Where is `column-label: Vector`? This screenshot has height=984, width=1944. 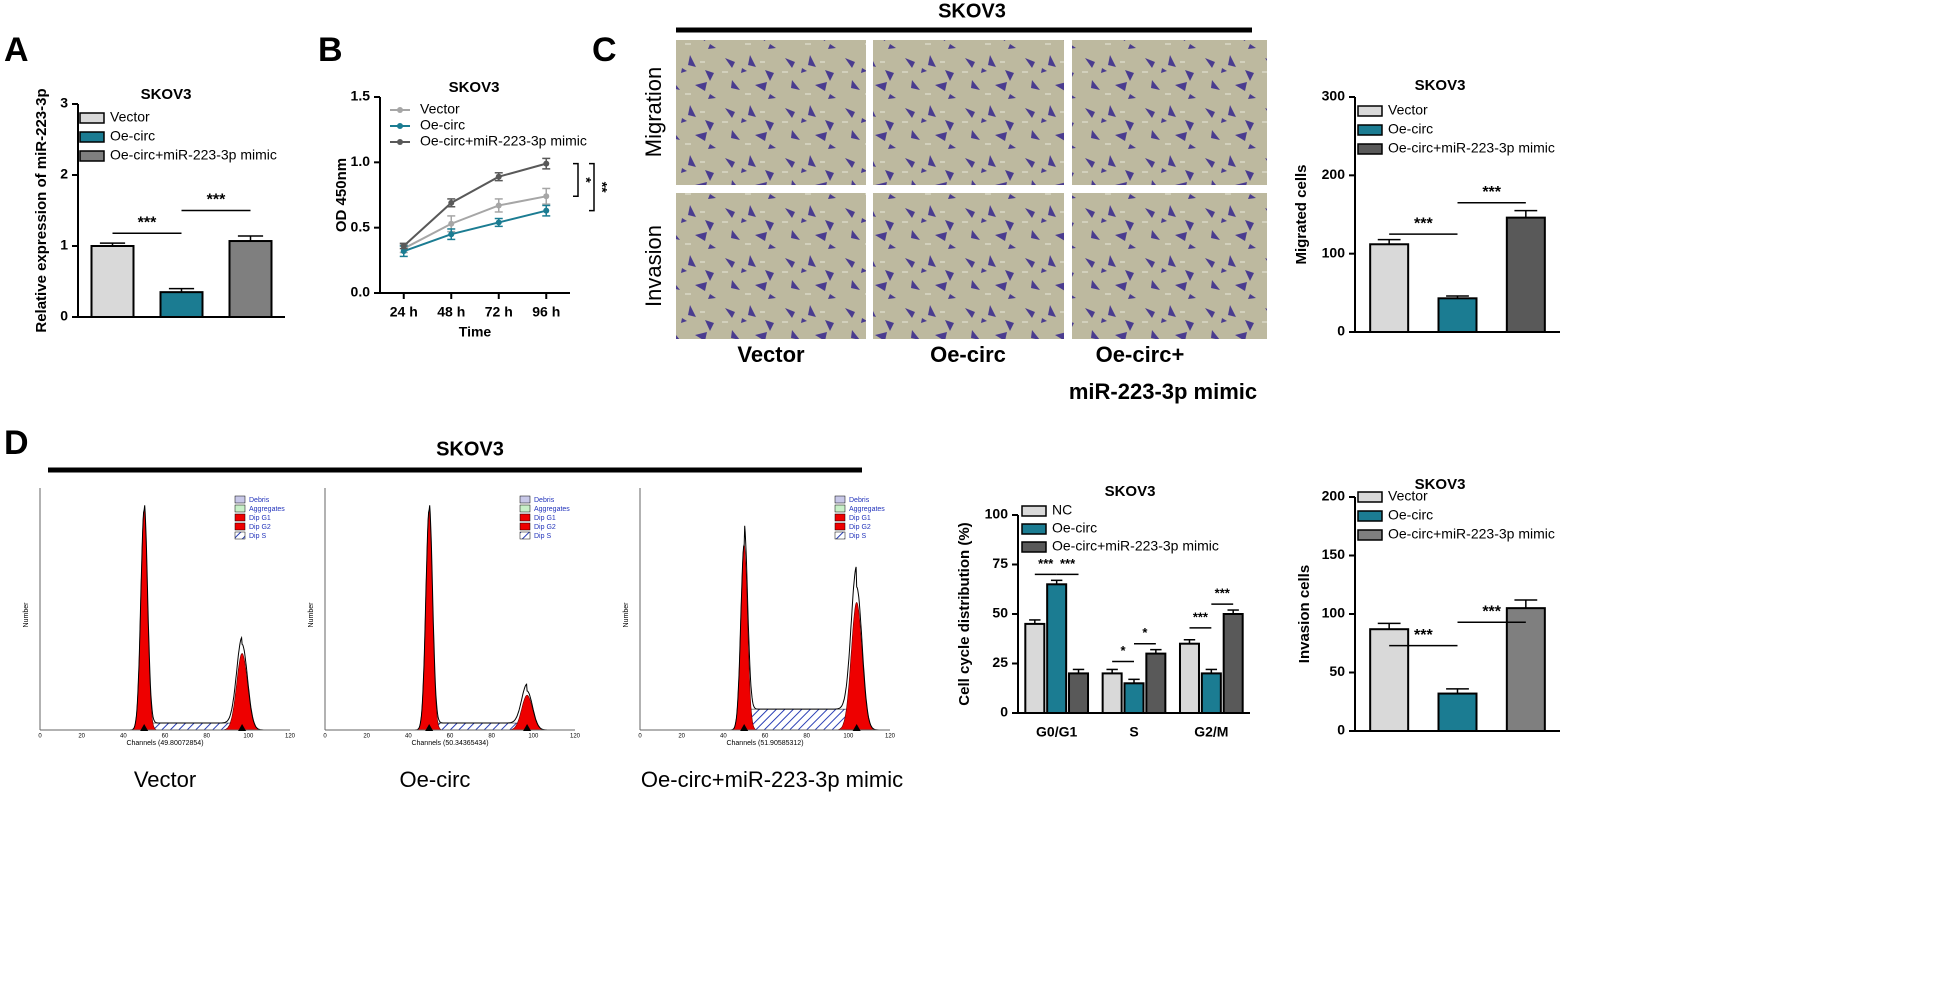
column-label: Vector is located at coordinates (771, 354).